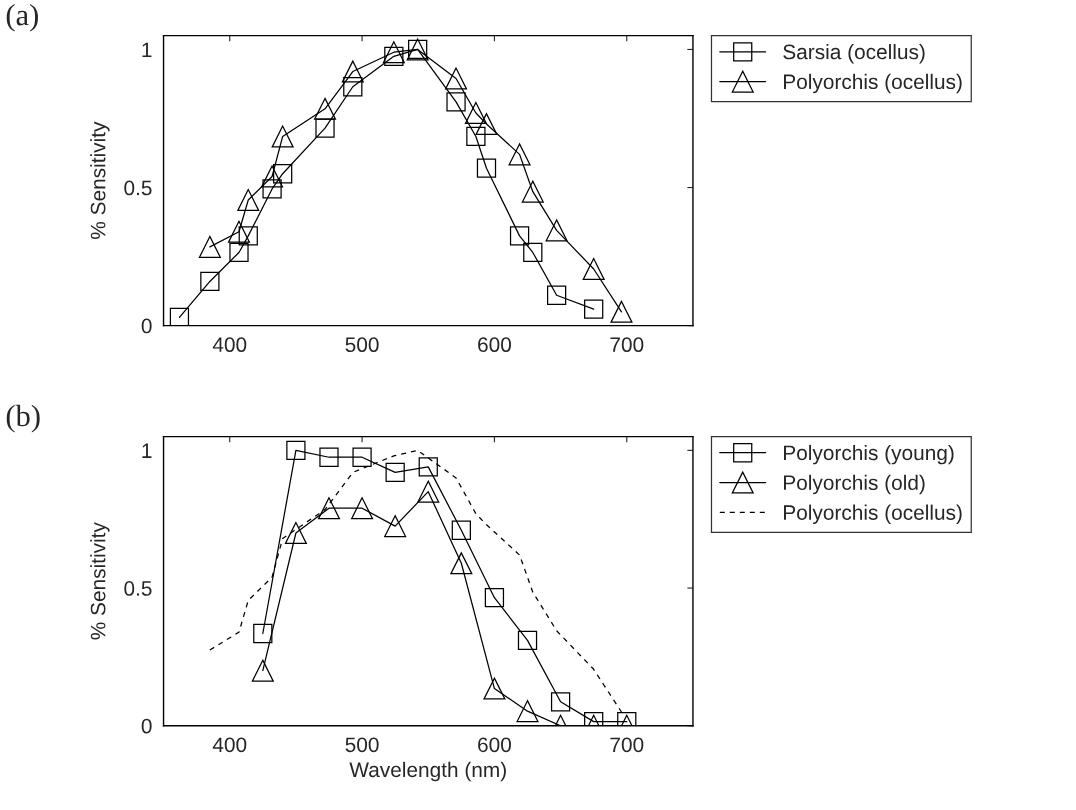  Describe the element at coordinates (854, 53) in the screenshot. I see `legend-label: Sarsia (ocellus)` at that location.